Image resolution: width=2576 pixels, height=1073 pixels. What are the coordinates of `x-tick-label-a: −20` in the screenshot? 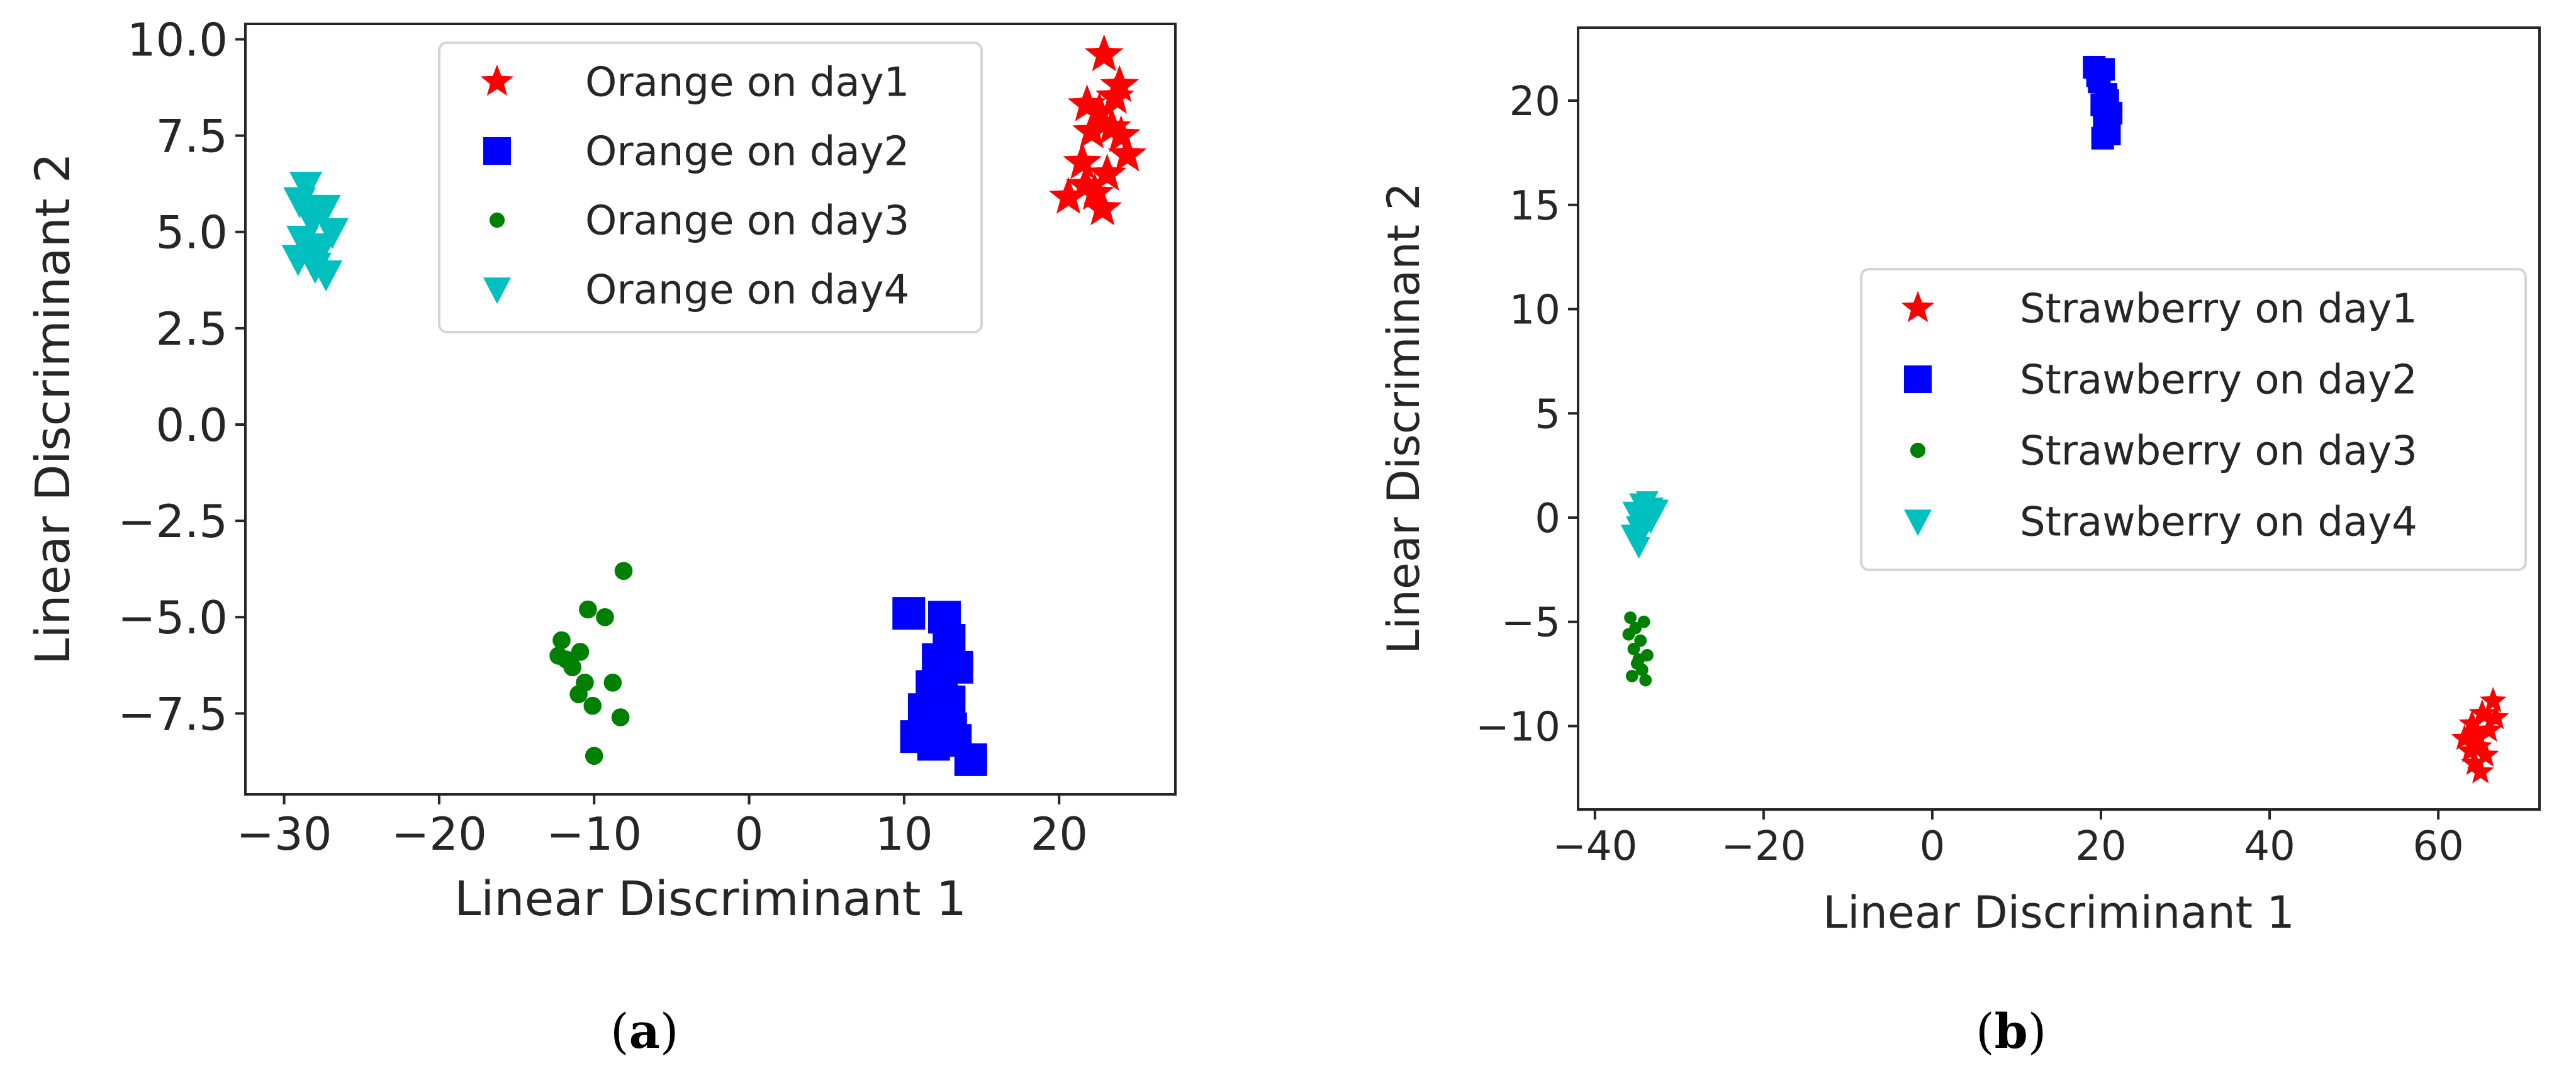 It's located at (439, 834).